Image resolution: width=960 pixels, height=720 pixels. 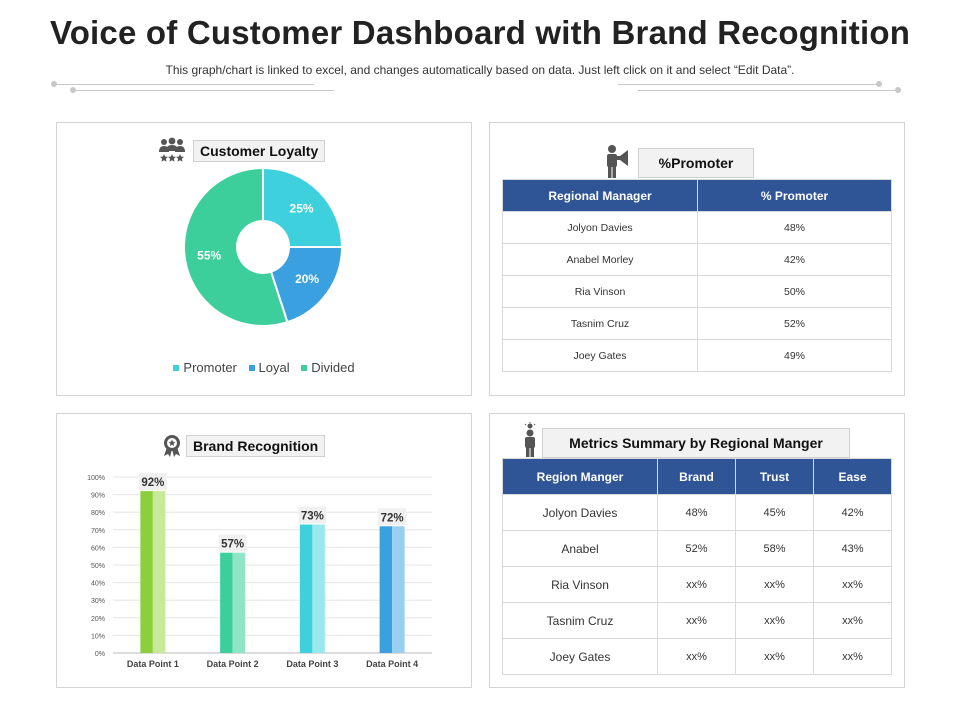 I want to click on promoter-heading: %Promoter, so click(x=696, y=163).